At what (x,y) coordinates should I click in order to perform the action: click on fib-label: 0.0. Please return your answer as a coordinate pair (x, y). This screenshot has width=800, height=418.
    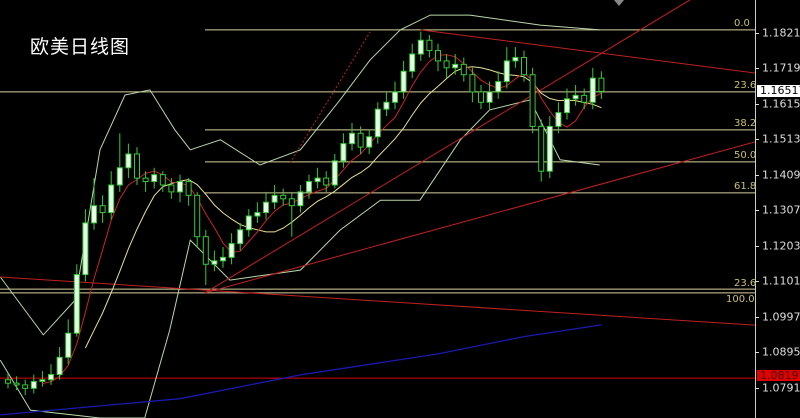
    Looking at the image, I should click on (742, 24).